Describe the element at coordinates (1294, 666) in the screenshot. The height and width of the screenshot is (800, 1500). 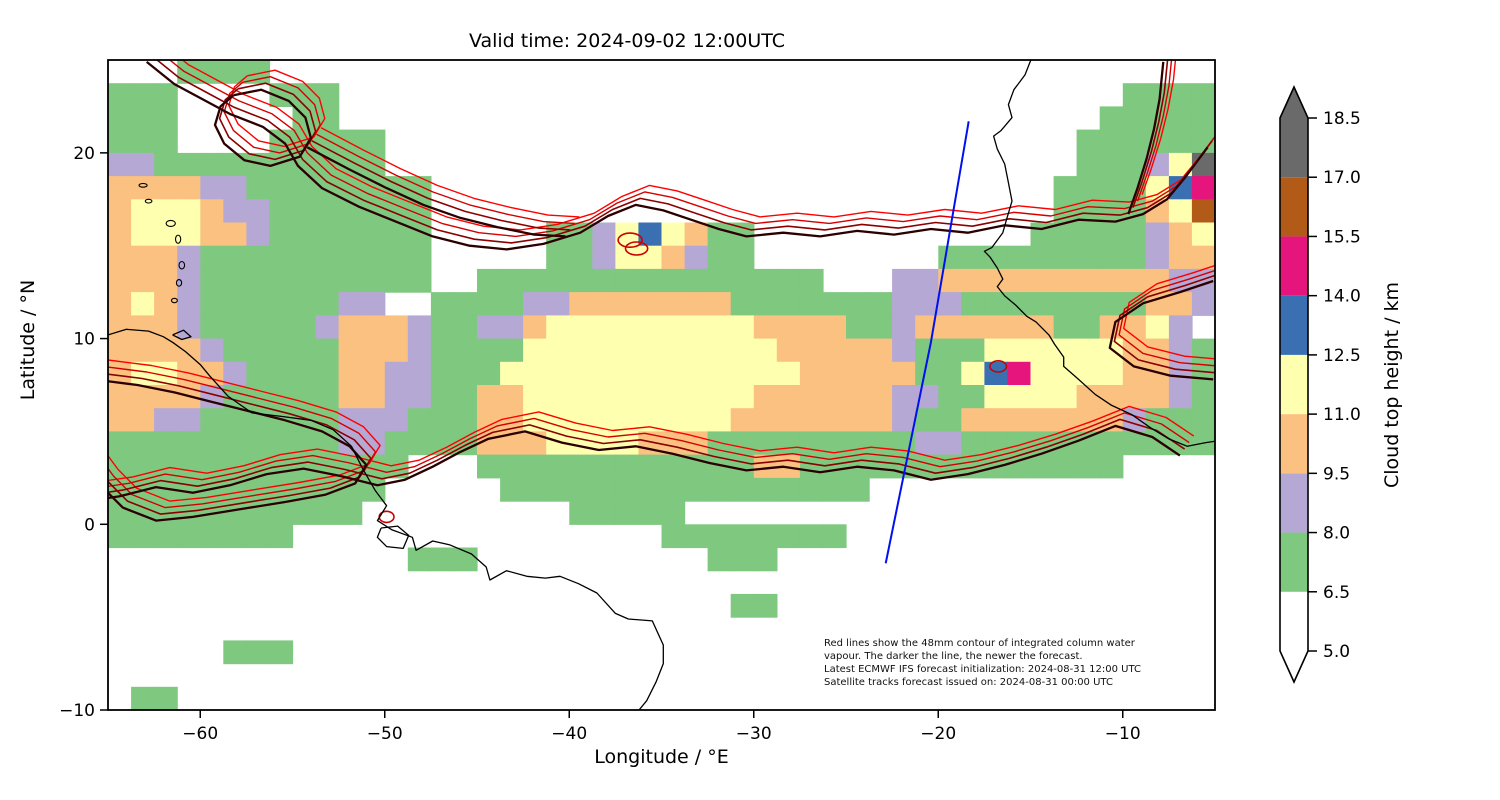
I see `colorbar-under-arrow` at that location.